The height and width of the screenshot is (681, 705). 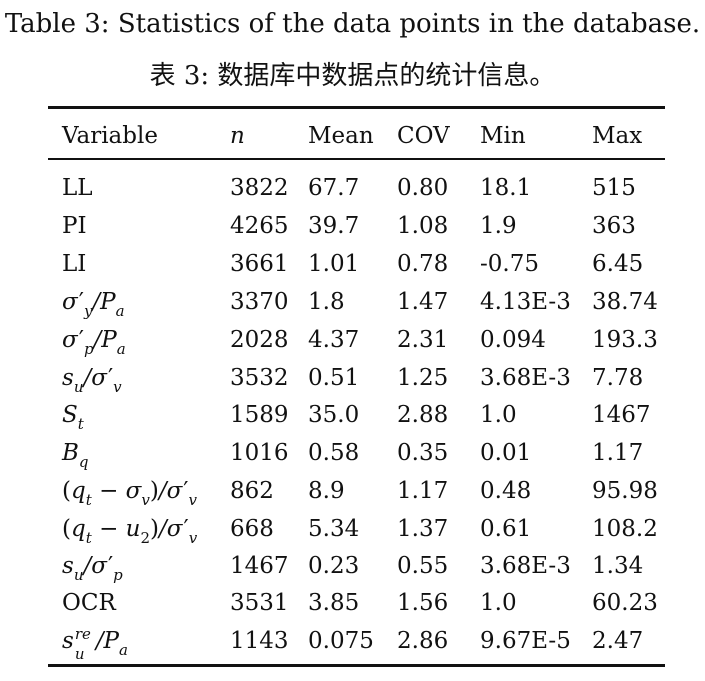 I want to click on cell-min: 0.48, so click(x=506, y=491).